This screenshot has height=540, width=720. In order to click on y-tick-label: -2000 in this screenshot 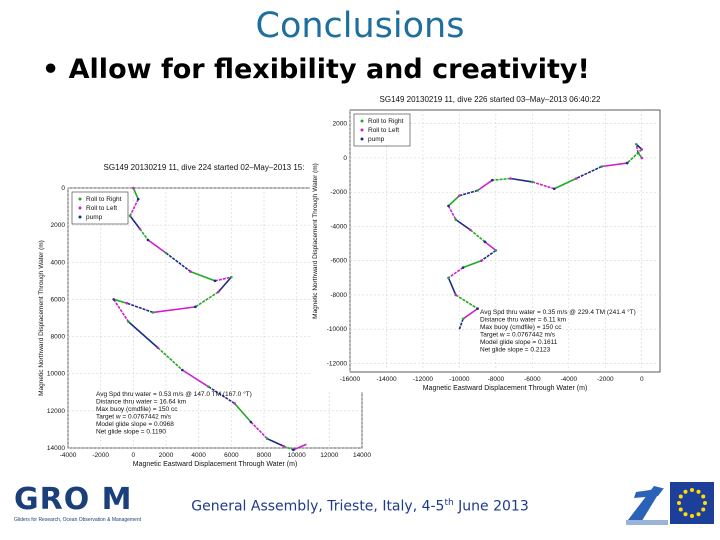, I will do `click(338, 192)`.